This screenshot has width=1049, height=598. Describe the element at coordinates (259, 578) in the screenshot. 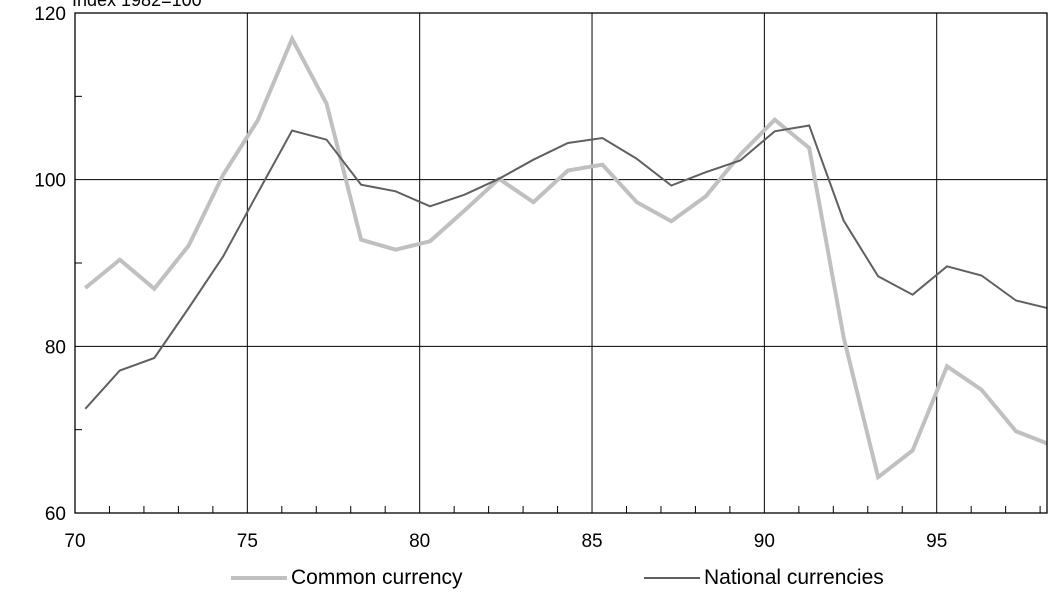

I see `legend-swatch-common-currency` at that location.